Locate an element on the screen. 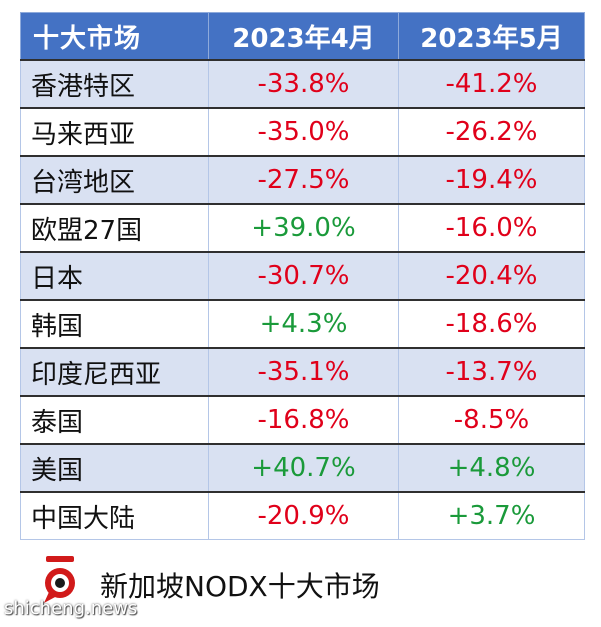 The image size is (601, 627). market-name: 马来西亚 is located at coordinates (114, 132).